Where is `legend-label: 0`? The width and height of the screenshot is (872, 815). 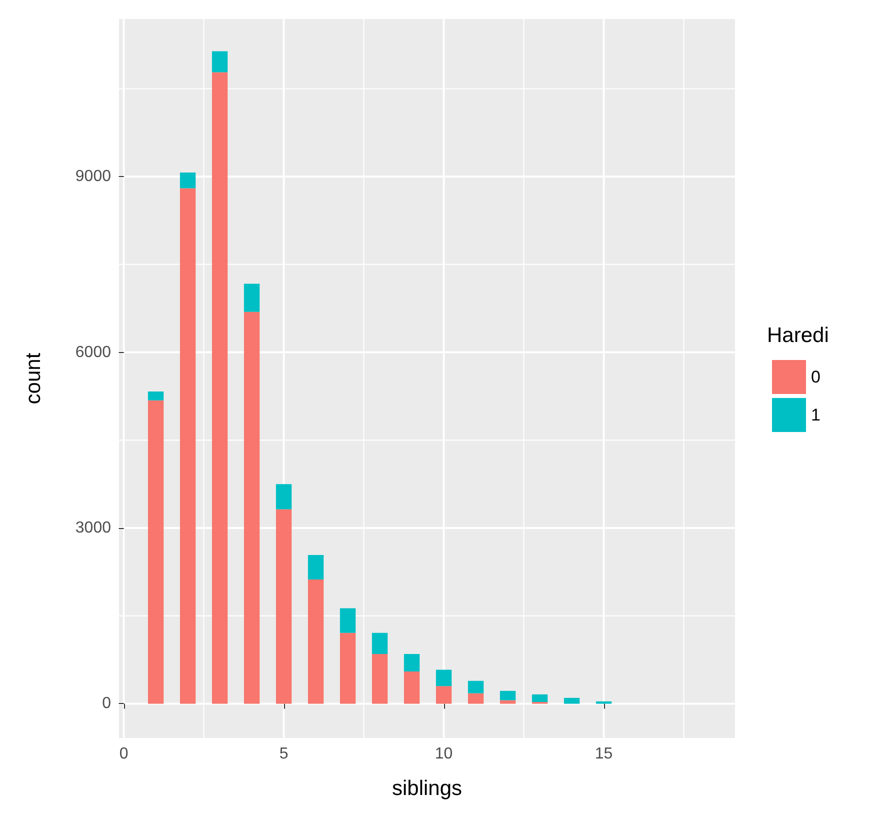 legend-label: 0 is located at coordinates (815, 377).